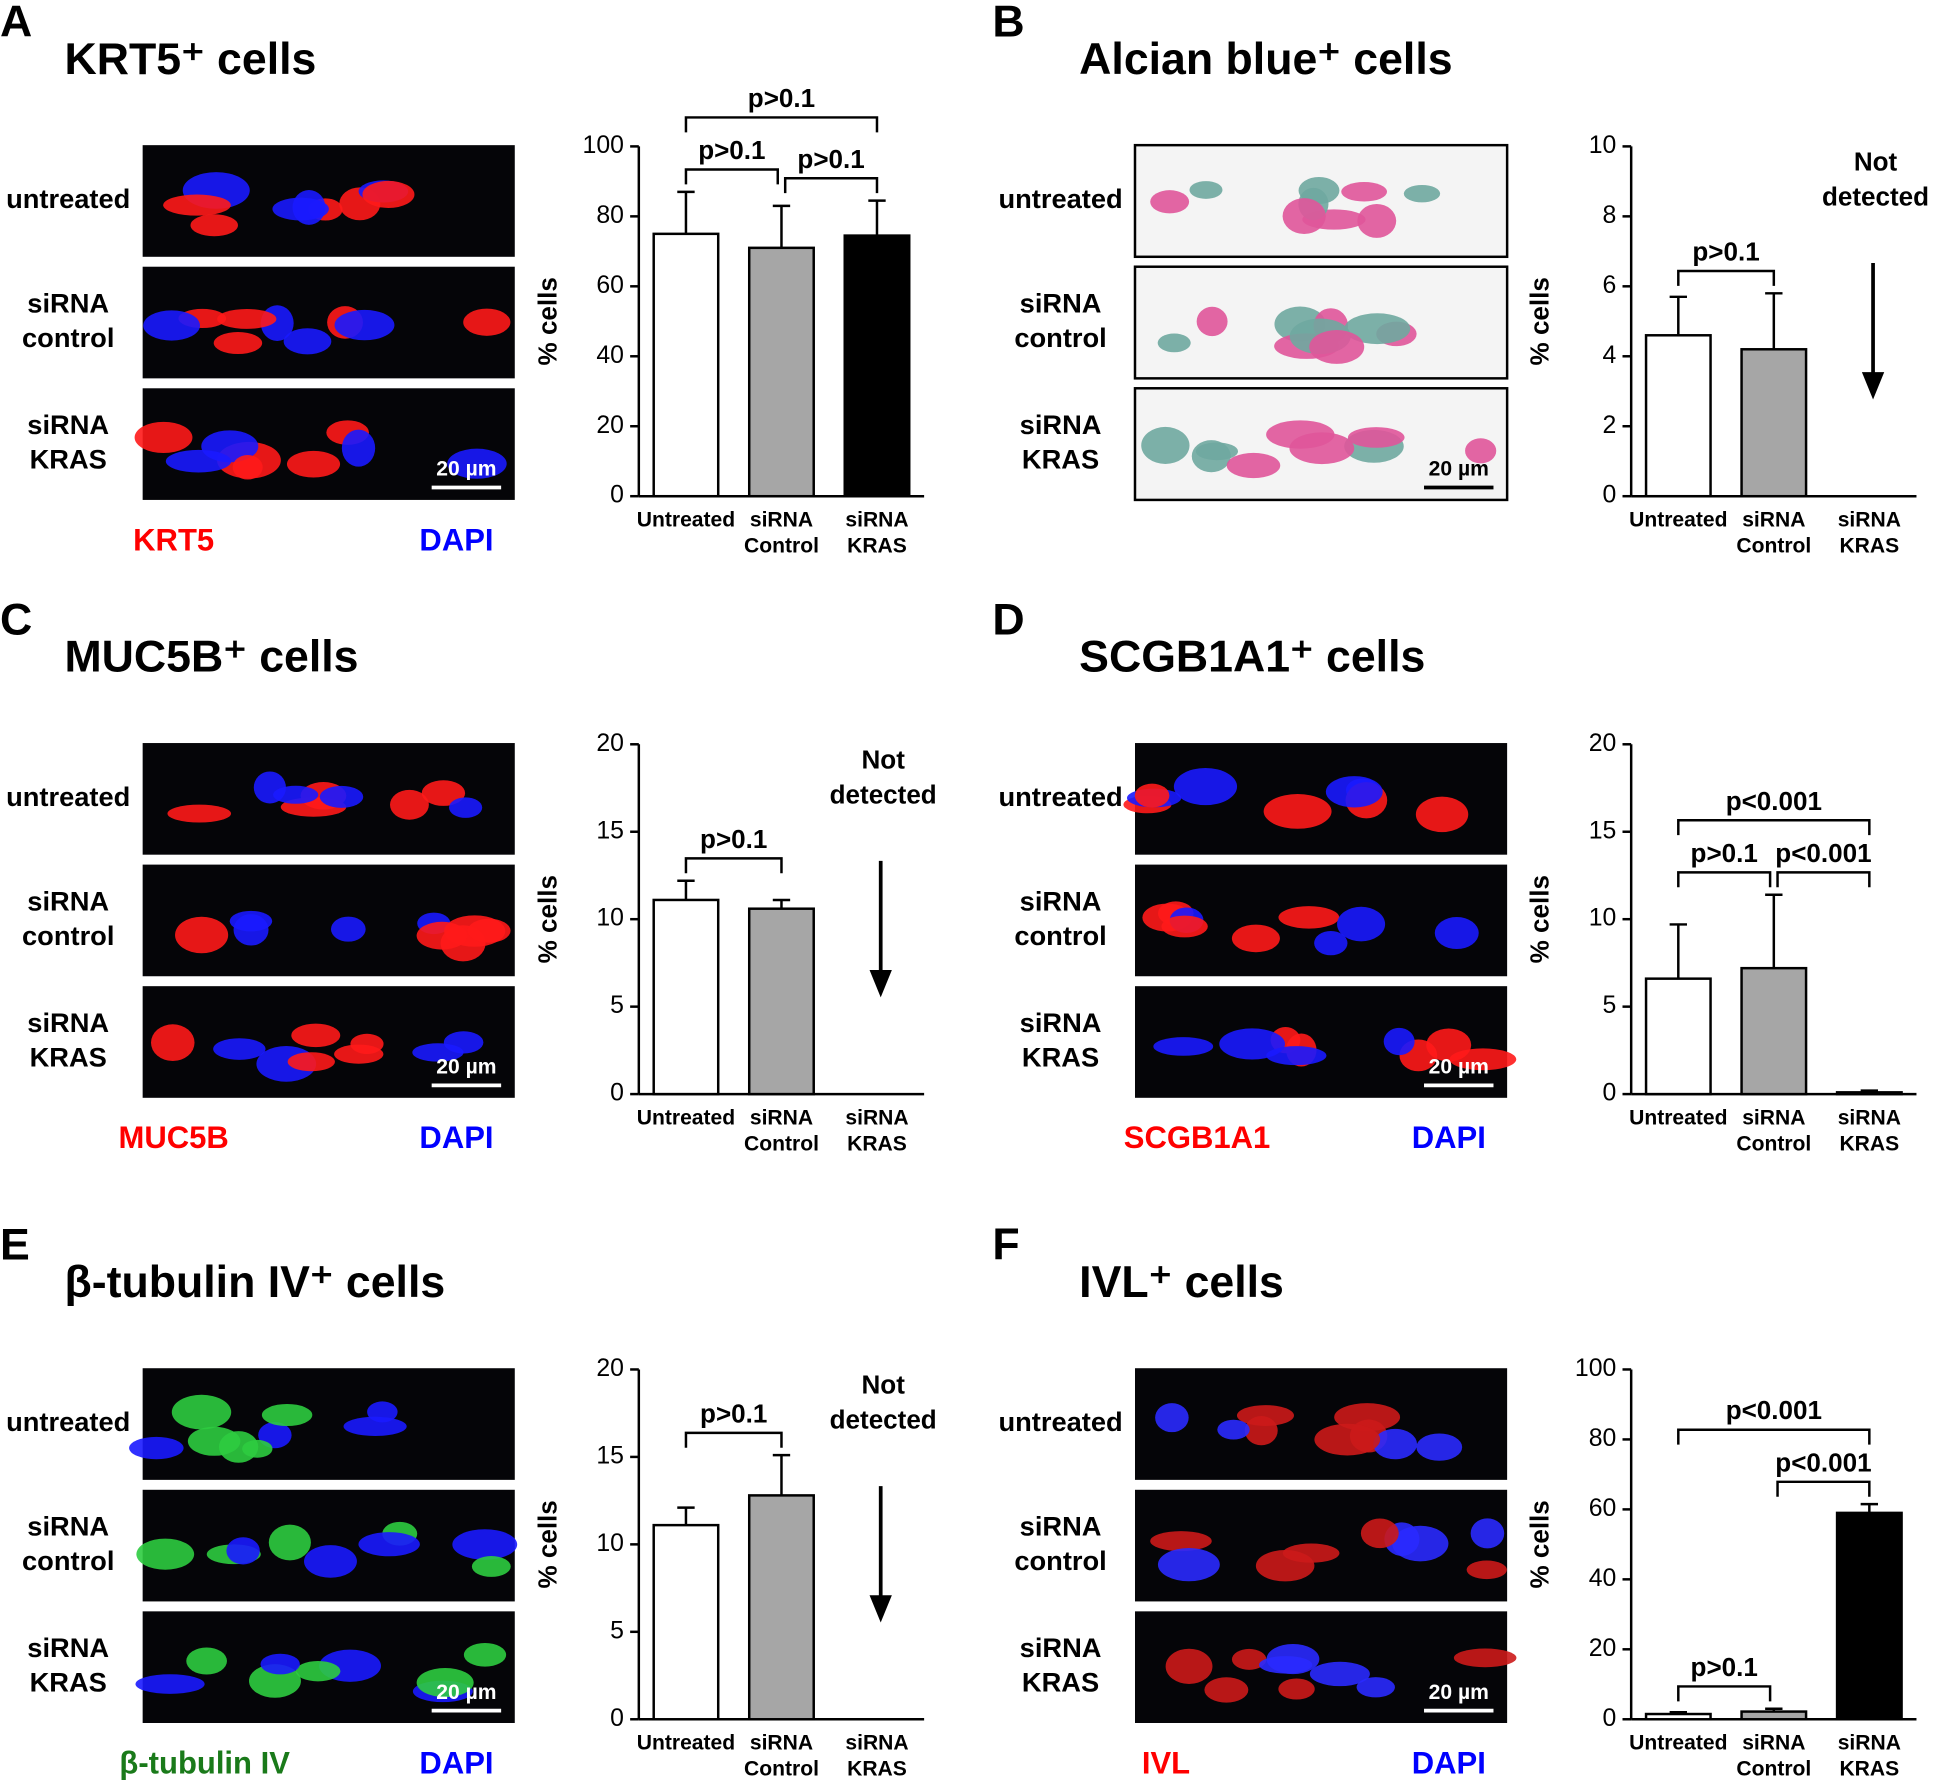 This screenshot has width=1945, height=1790. What do you see at coordinates (617, 1630) in the screenshot?
I see `y-tick-label: 5` at bounding box center [617, 1630].